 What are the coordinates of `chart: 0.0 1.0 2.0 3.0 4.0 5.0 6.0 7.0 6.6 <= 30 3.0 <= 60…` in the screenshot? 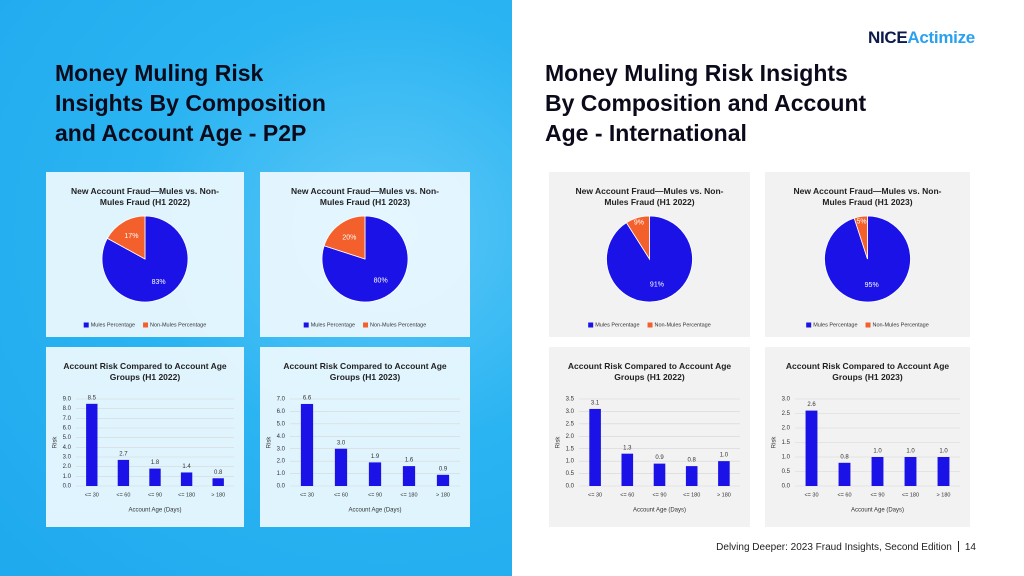 It's located at (363, 455).